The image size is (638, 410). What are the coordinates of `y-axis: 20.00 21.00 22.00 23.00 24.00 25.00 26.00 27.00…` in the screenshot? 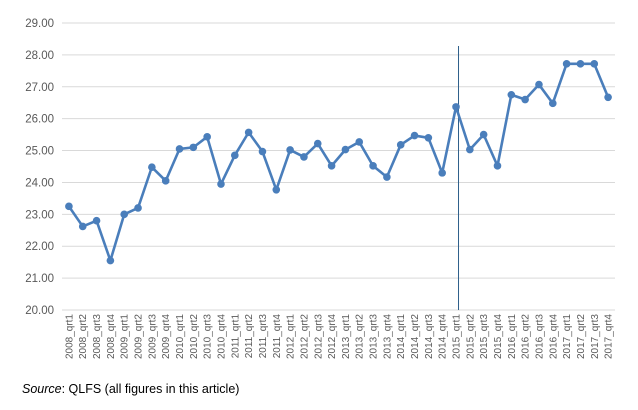 It's located at (39, 167).